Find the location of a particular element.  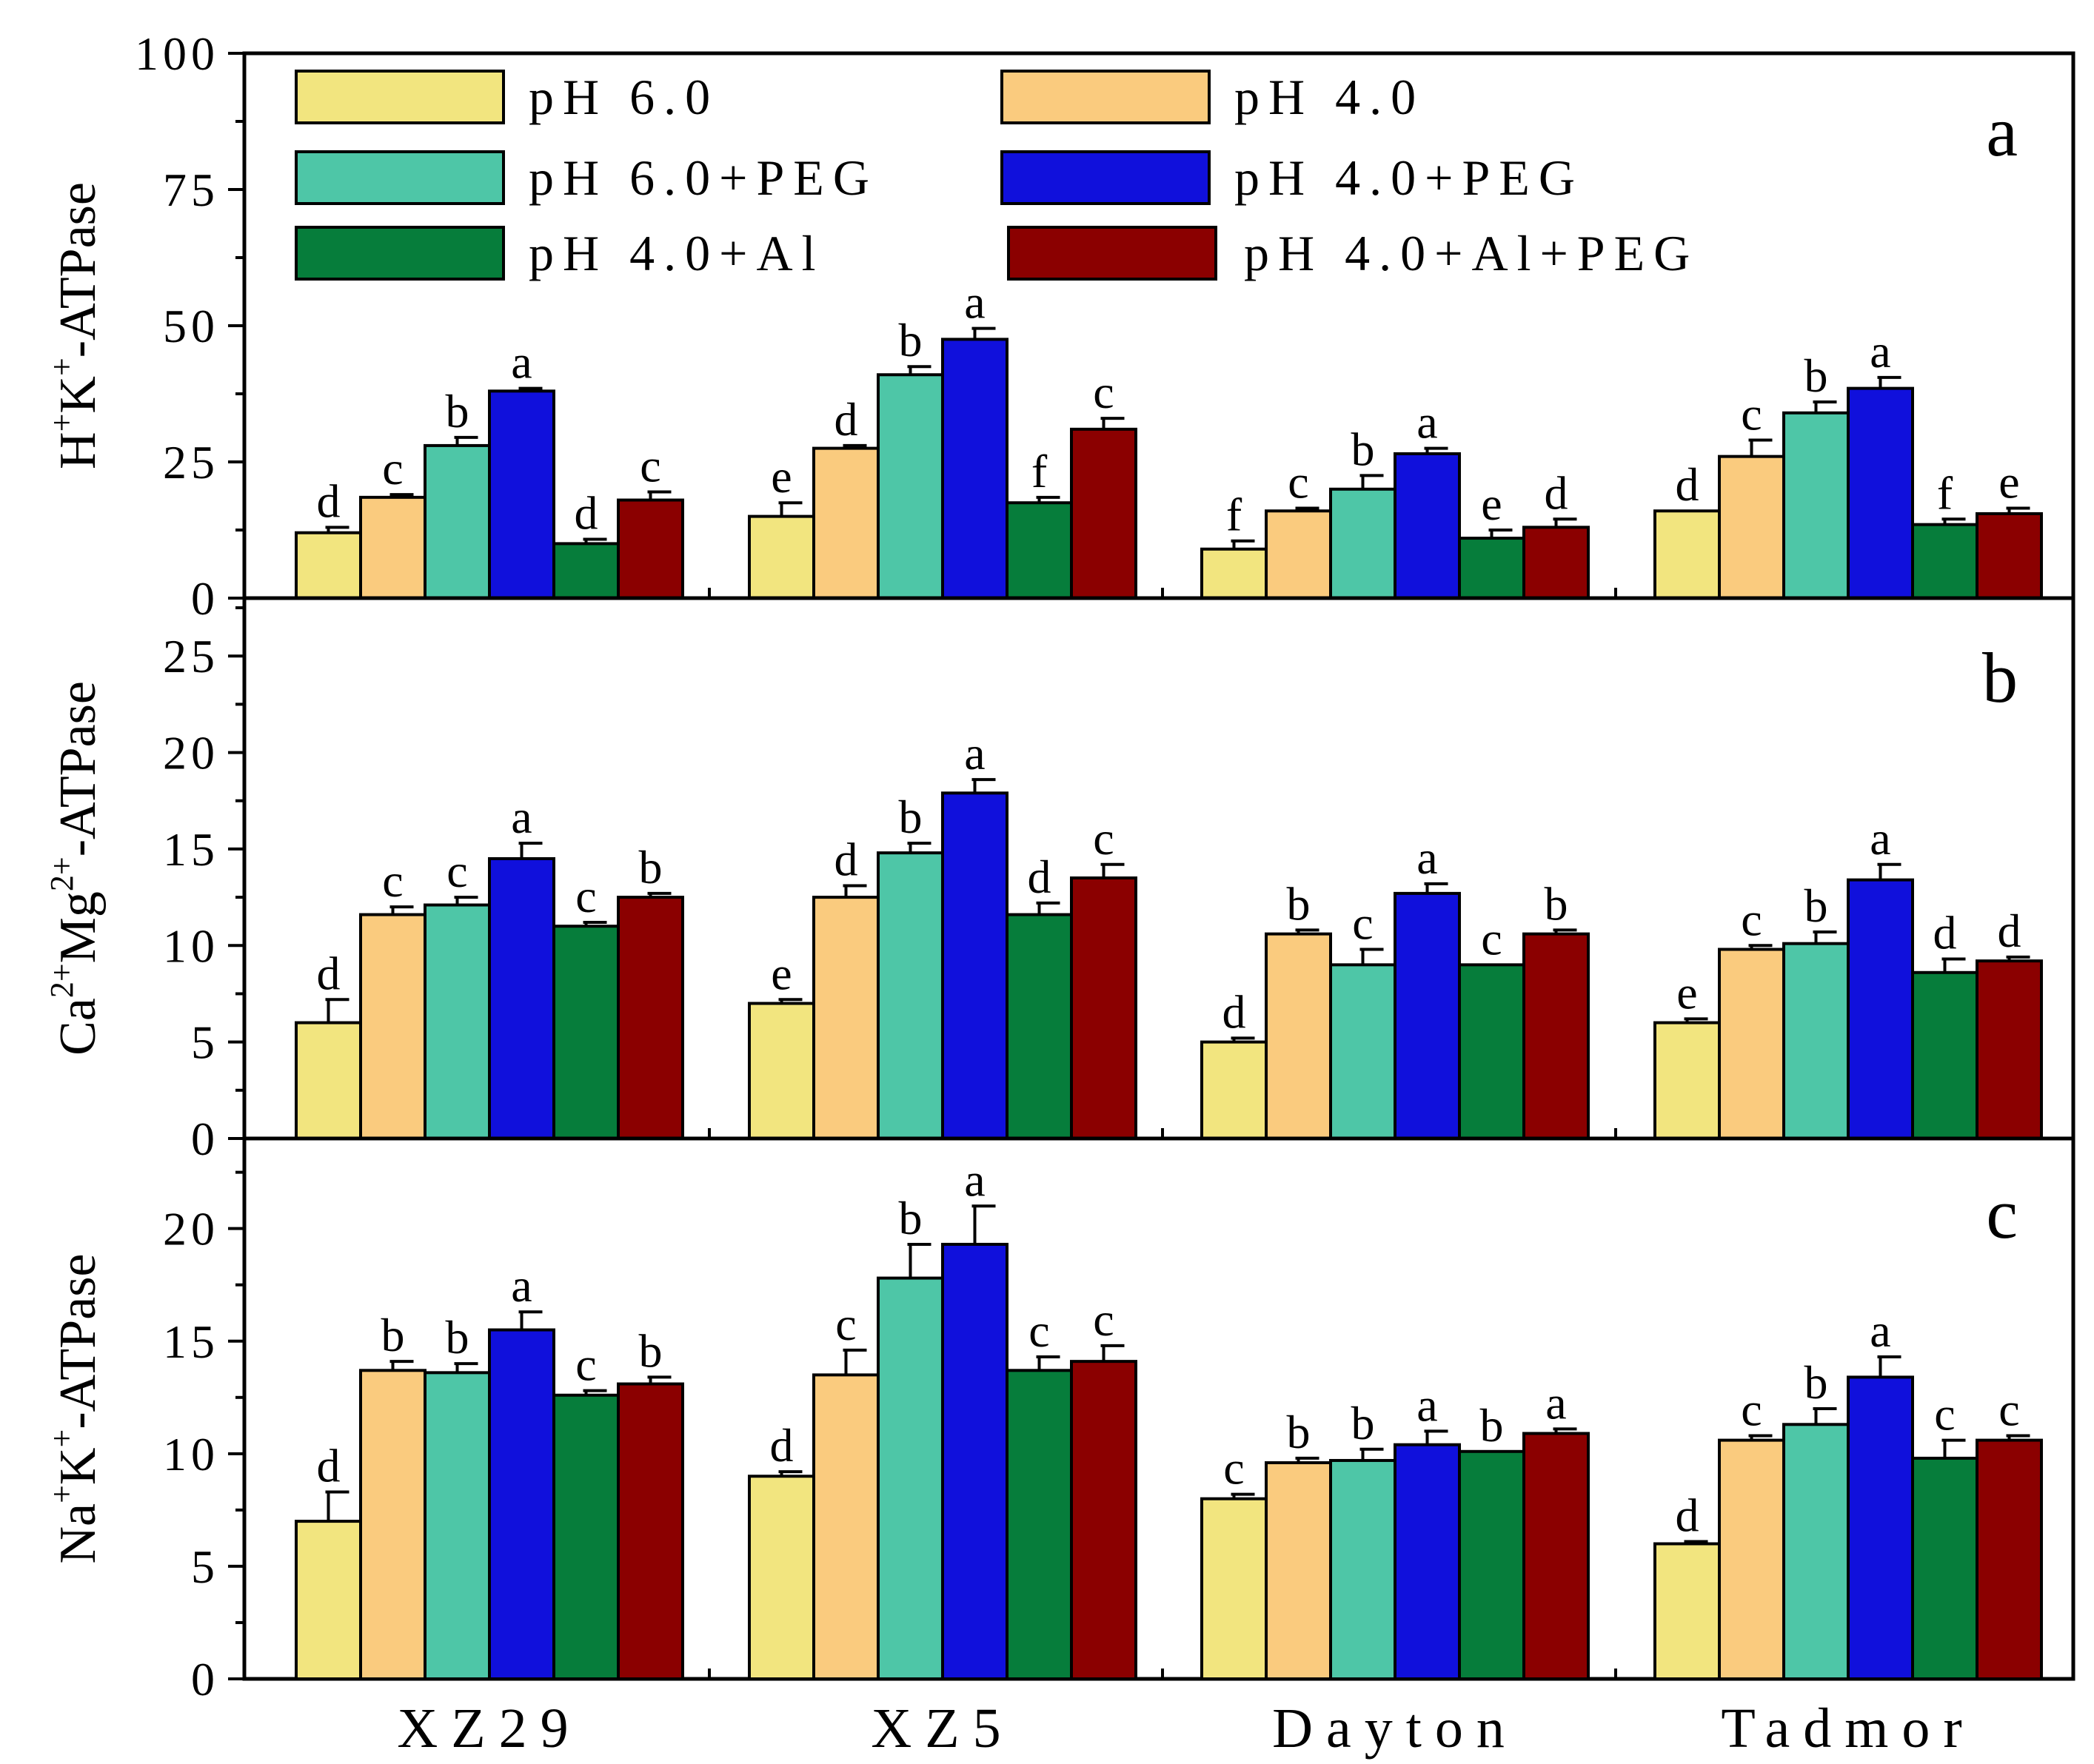

x-category-label: XZ29 is located at coordinates (489, 1728).